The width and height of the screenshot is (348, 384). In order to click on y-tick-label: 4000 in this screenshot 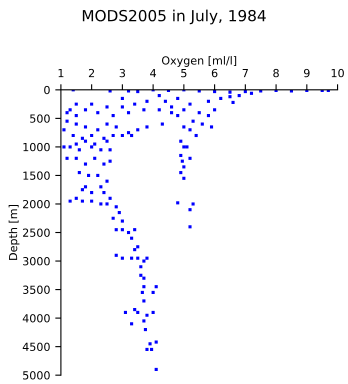, I will do `click(36, 318)`.